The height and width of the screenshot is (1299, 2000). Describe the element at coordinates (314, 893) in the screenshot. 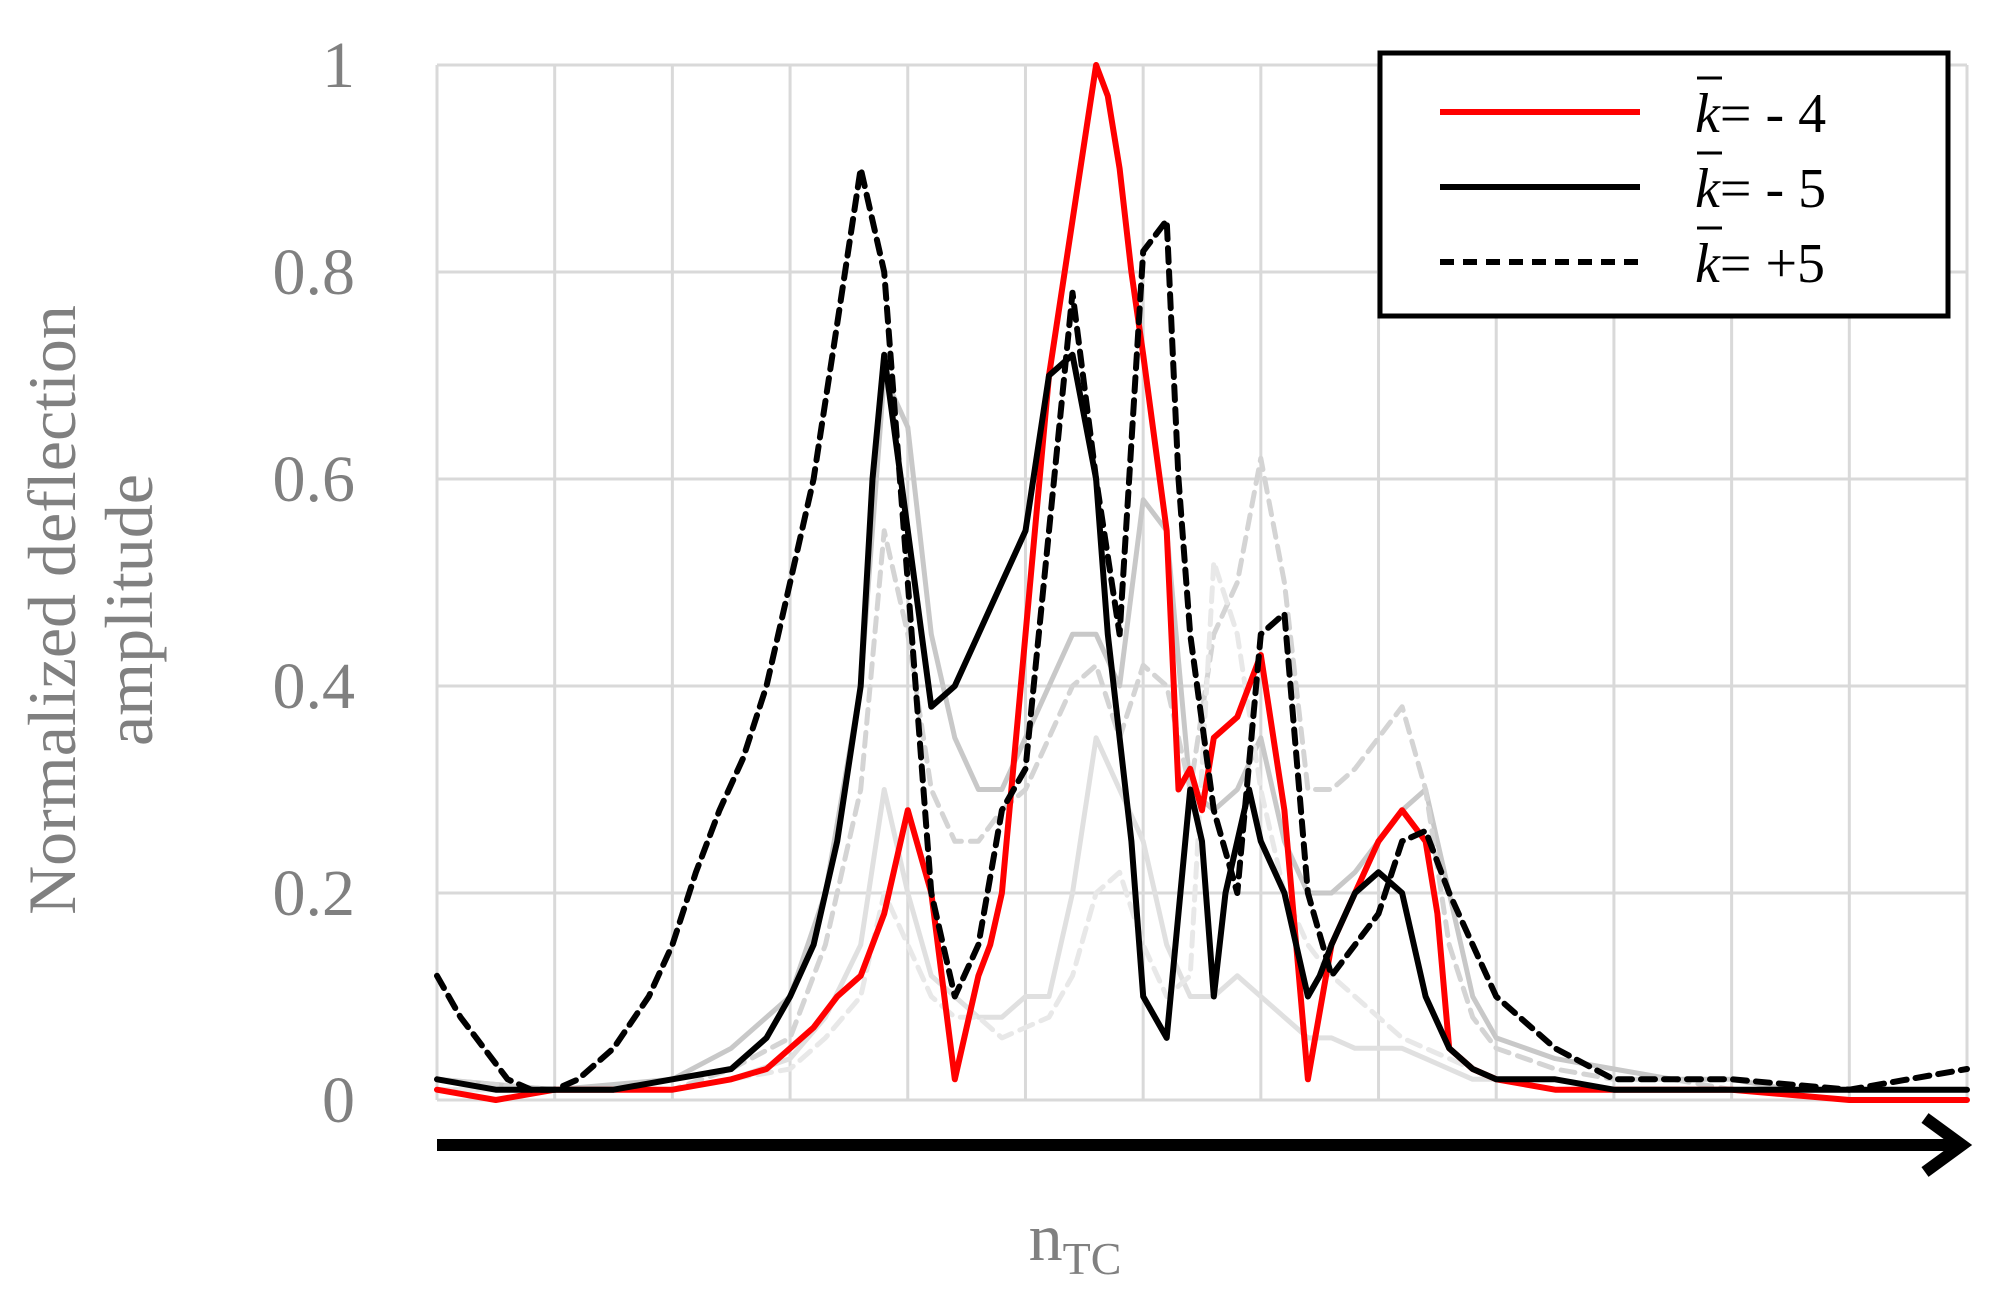

I see `y-tick-label: 0.2` at that location.